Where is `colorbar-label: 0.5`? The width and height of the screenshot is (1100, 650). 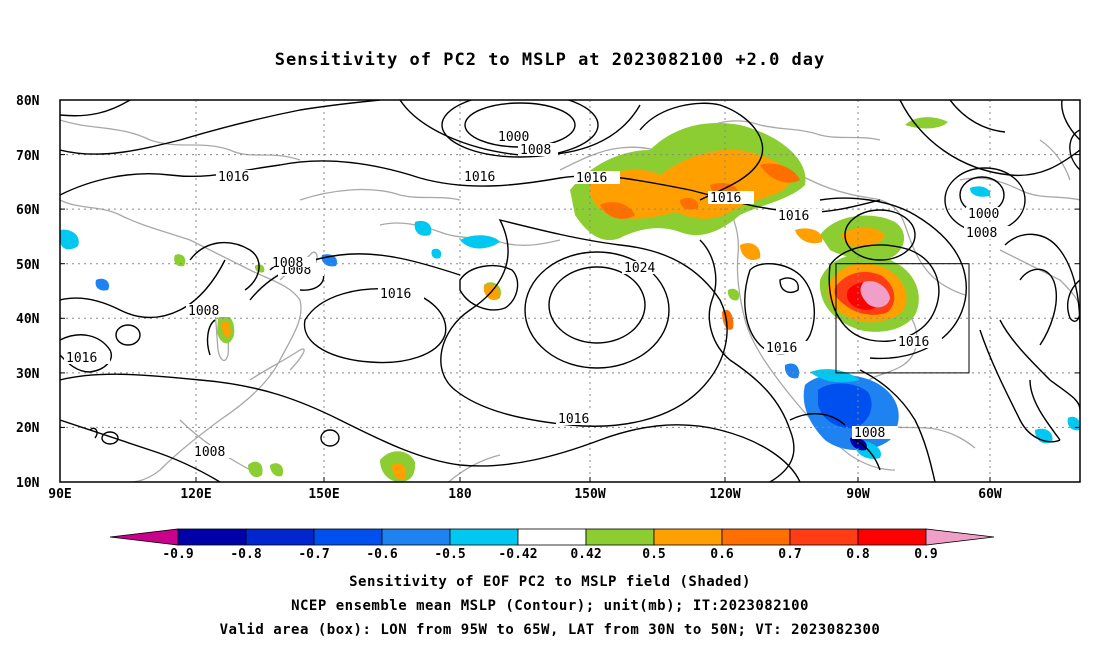
colorbar-label: 0.5 is located at coordinates (653, 554).